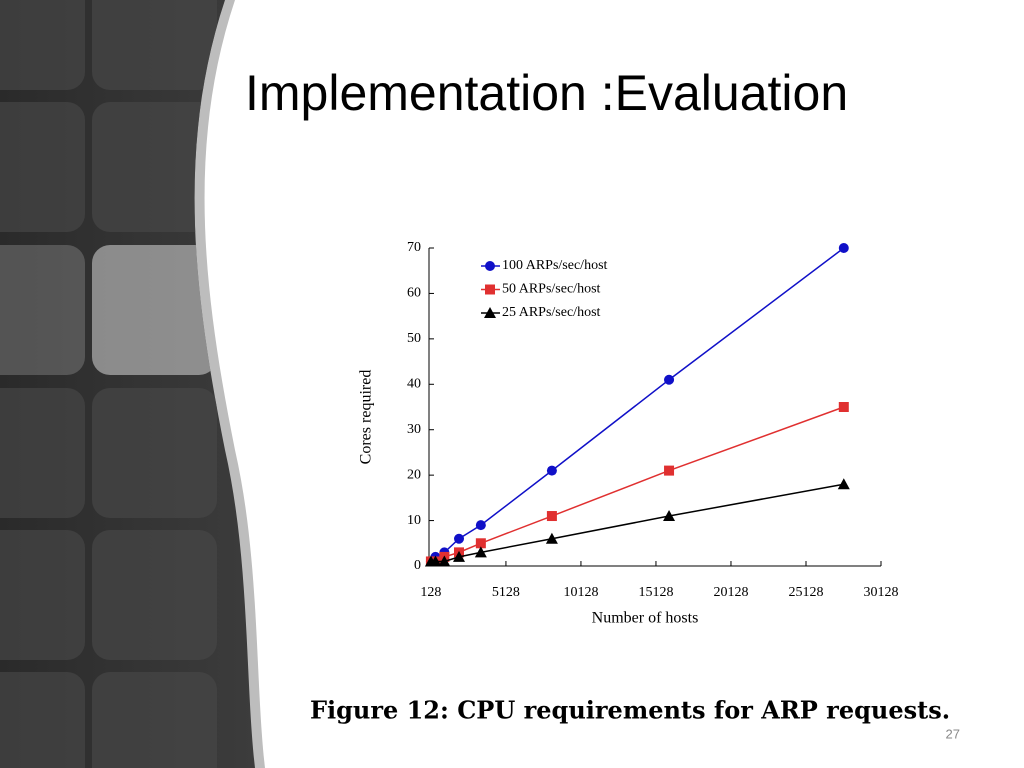 The image size is (1024, 768). I want to click on x-tick-label: 5128, so click(506, 592).